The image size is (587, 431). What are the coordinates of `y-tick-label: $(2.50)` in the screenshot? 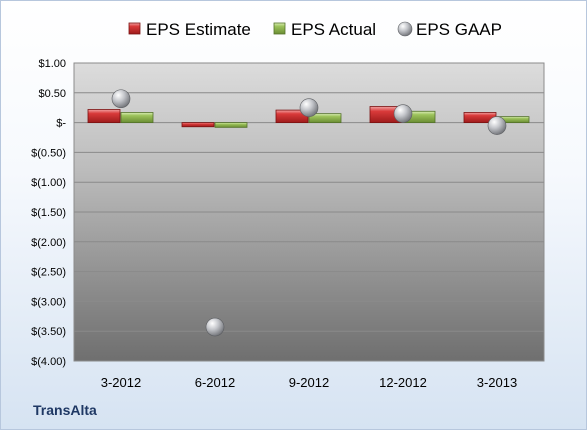 It's located at (48, 273).